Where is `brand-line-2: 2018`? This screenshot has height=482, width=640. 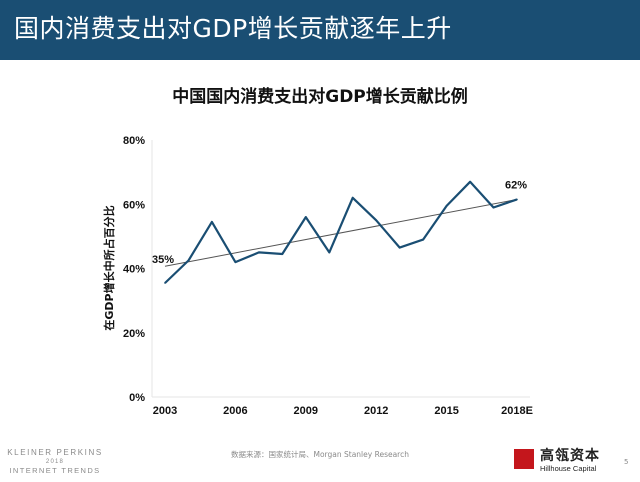
brand-line-2: 2018 is located at coordinates (55, 462).